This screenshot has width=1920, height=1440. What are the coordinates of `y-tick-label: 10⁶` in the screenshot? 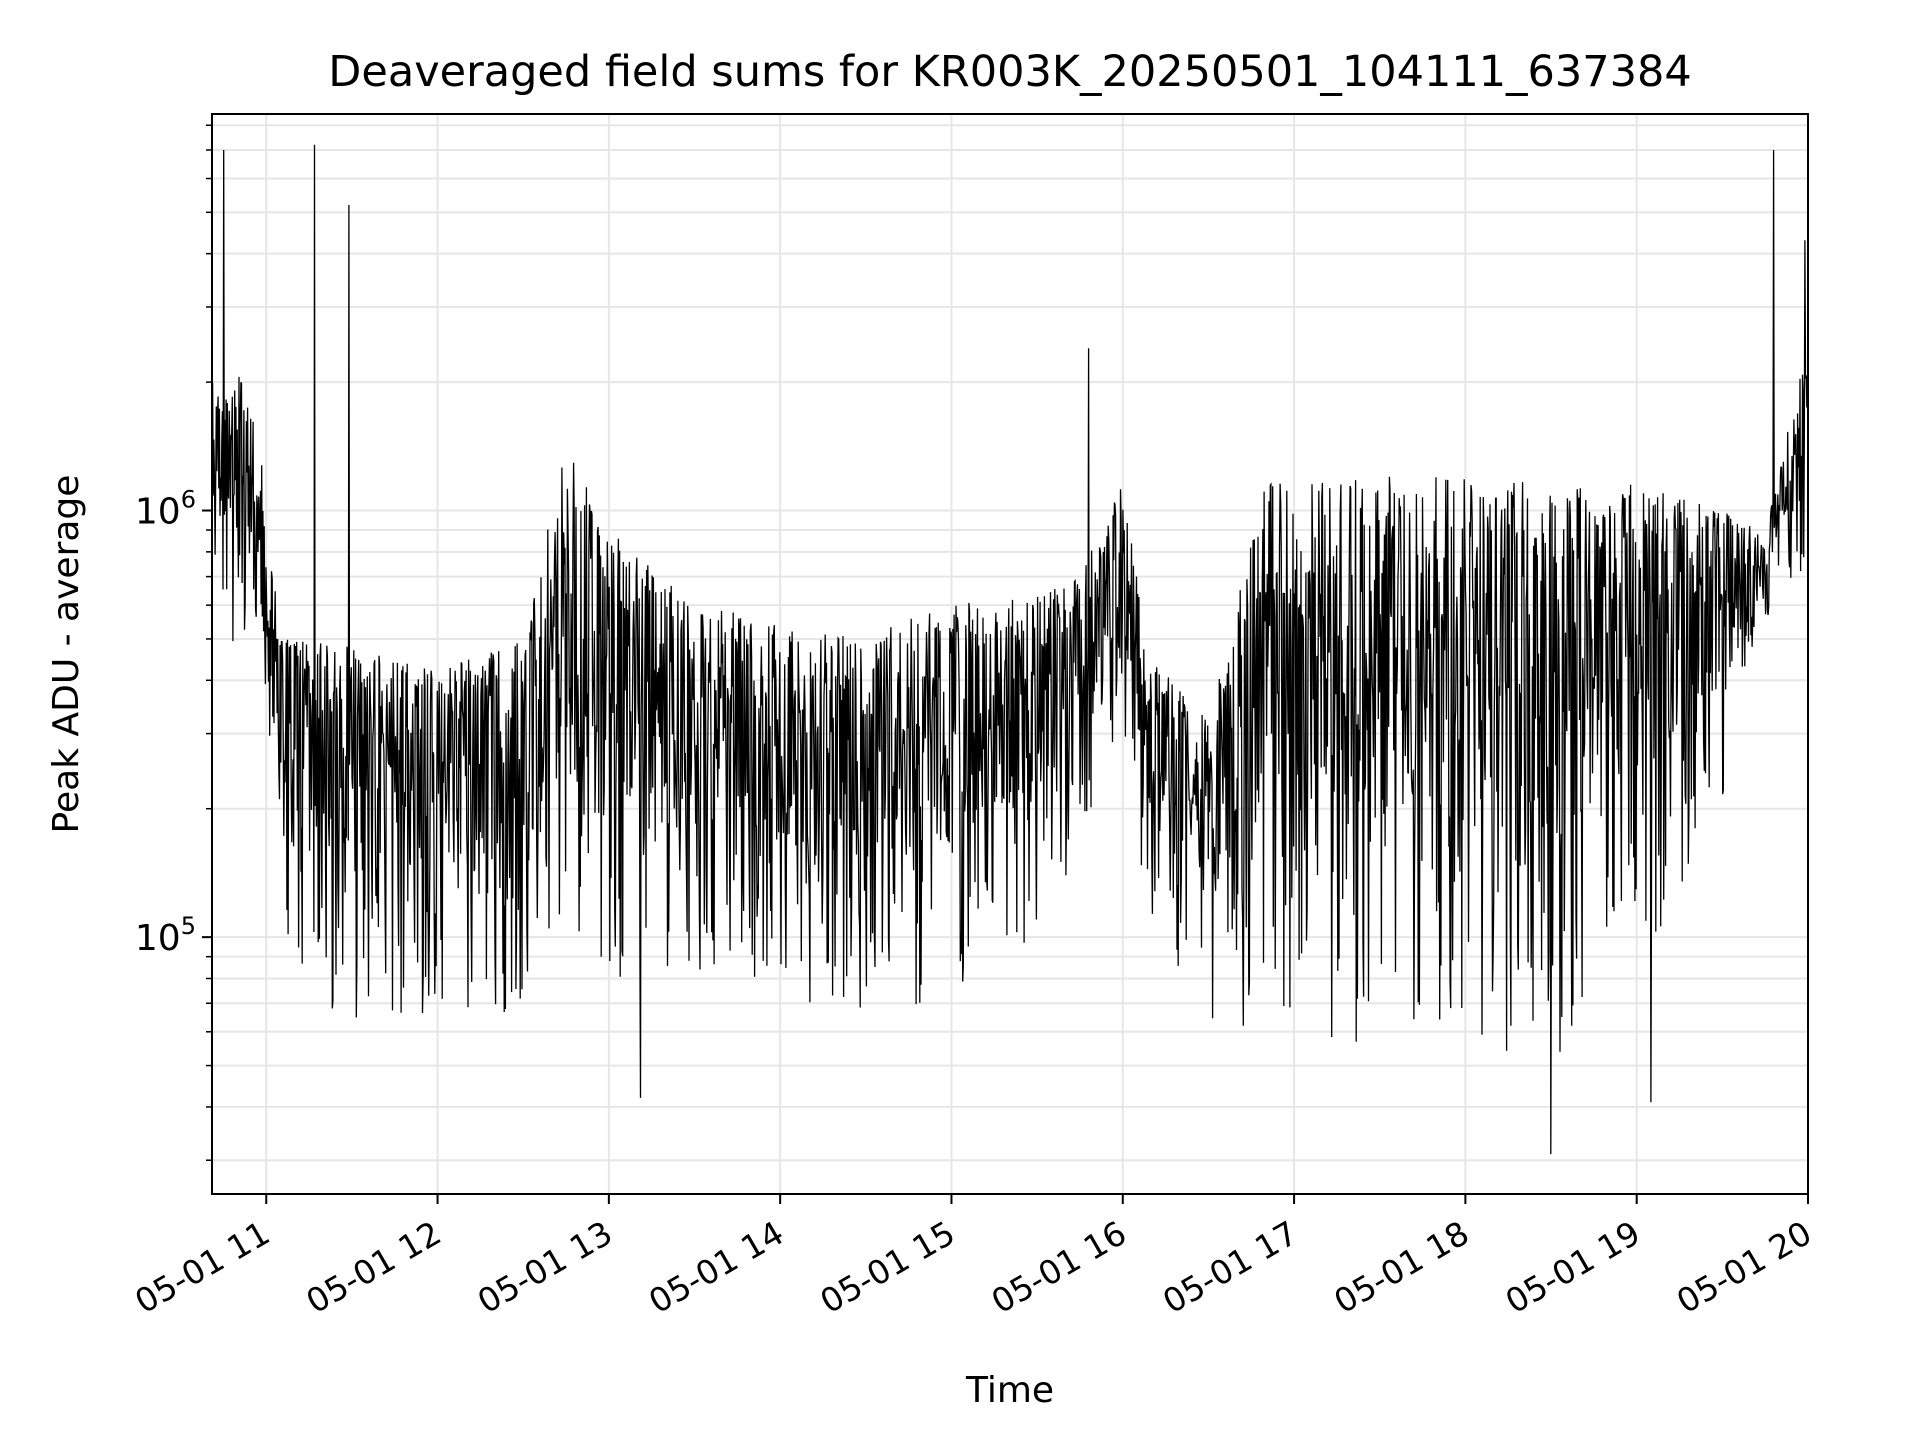 It's located at (165, 509).